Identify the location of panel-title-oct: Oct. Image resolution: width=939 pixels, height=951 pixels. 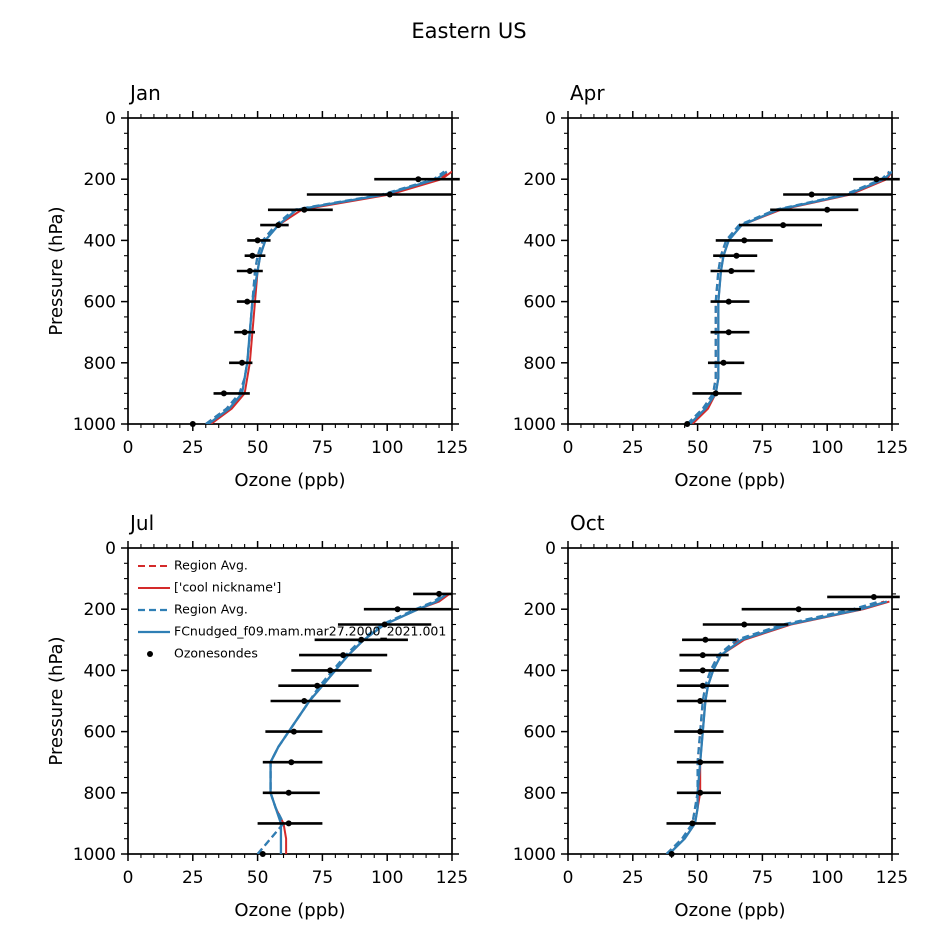
(587, 523).